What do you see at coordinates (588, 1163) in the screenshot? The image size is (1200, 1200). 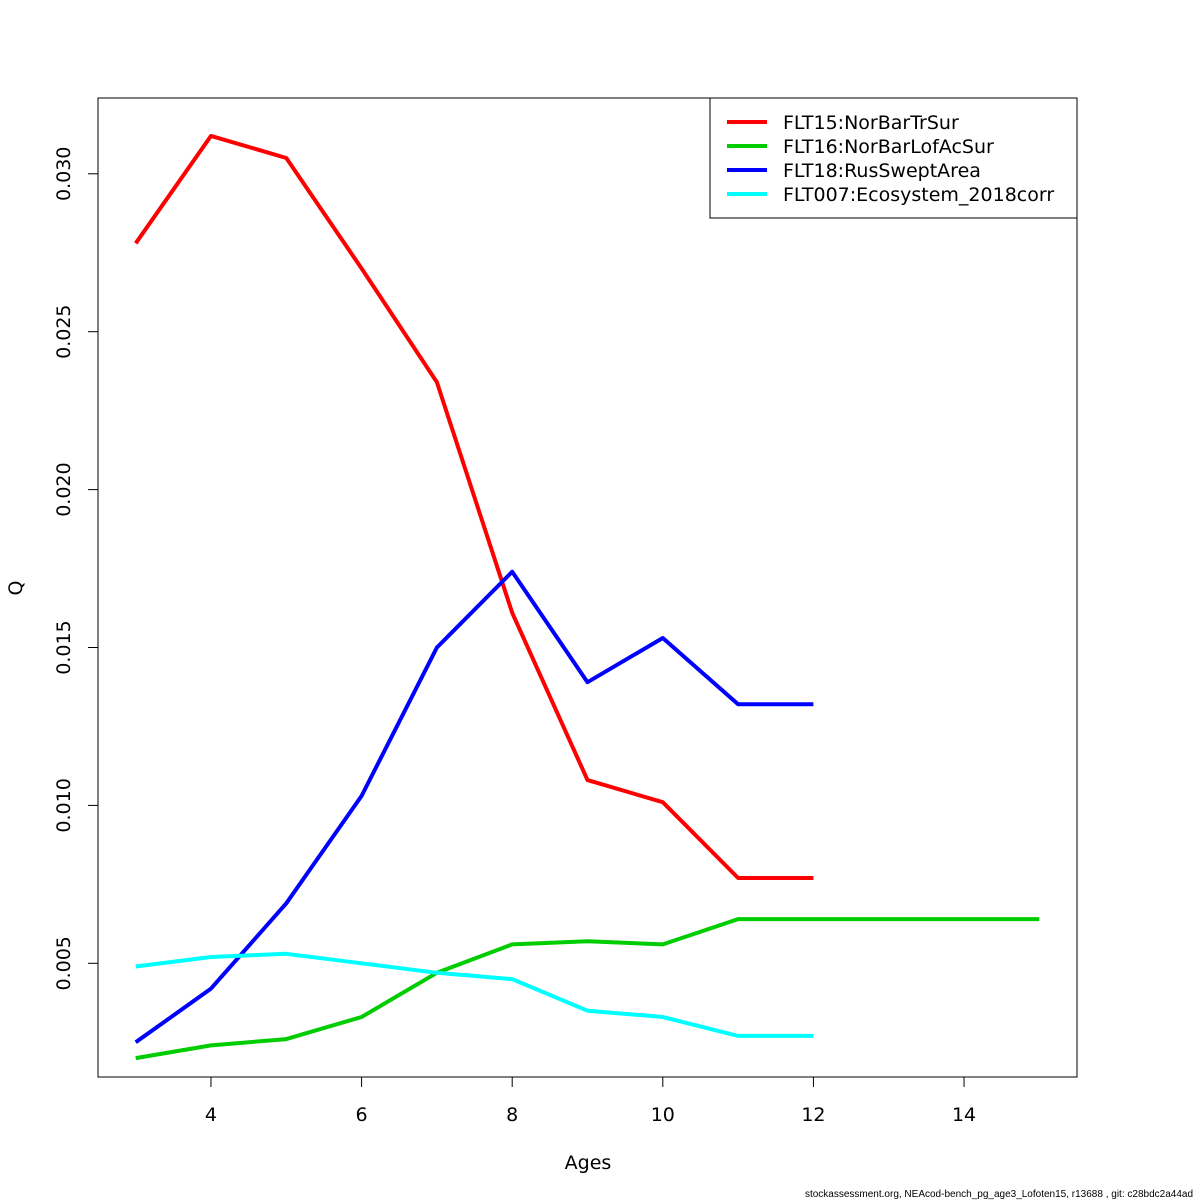 I see `x-axis-label: Ages` at bounding box center [588, 1163].